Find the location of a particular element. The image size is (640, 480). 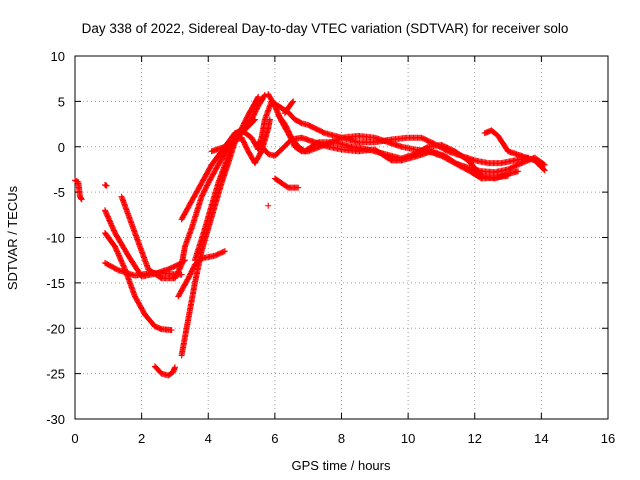

series-track-p is located at coordinates (514, 150).